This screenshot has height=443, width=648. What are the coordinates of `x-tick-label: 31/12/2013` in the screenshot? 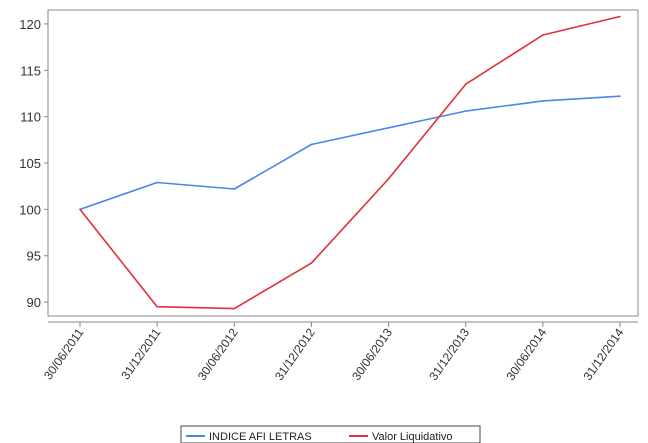 It's located at (449, 353).